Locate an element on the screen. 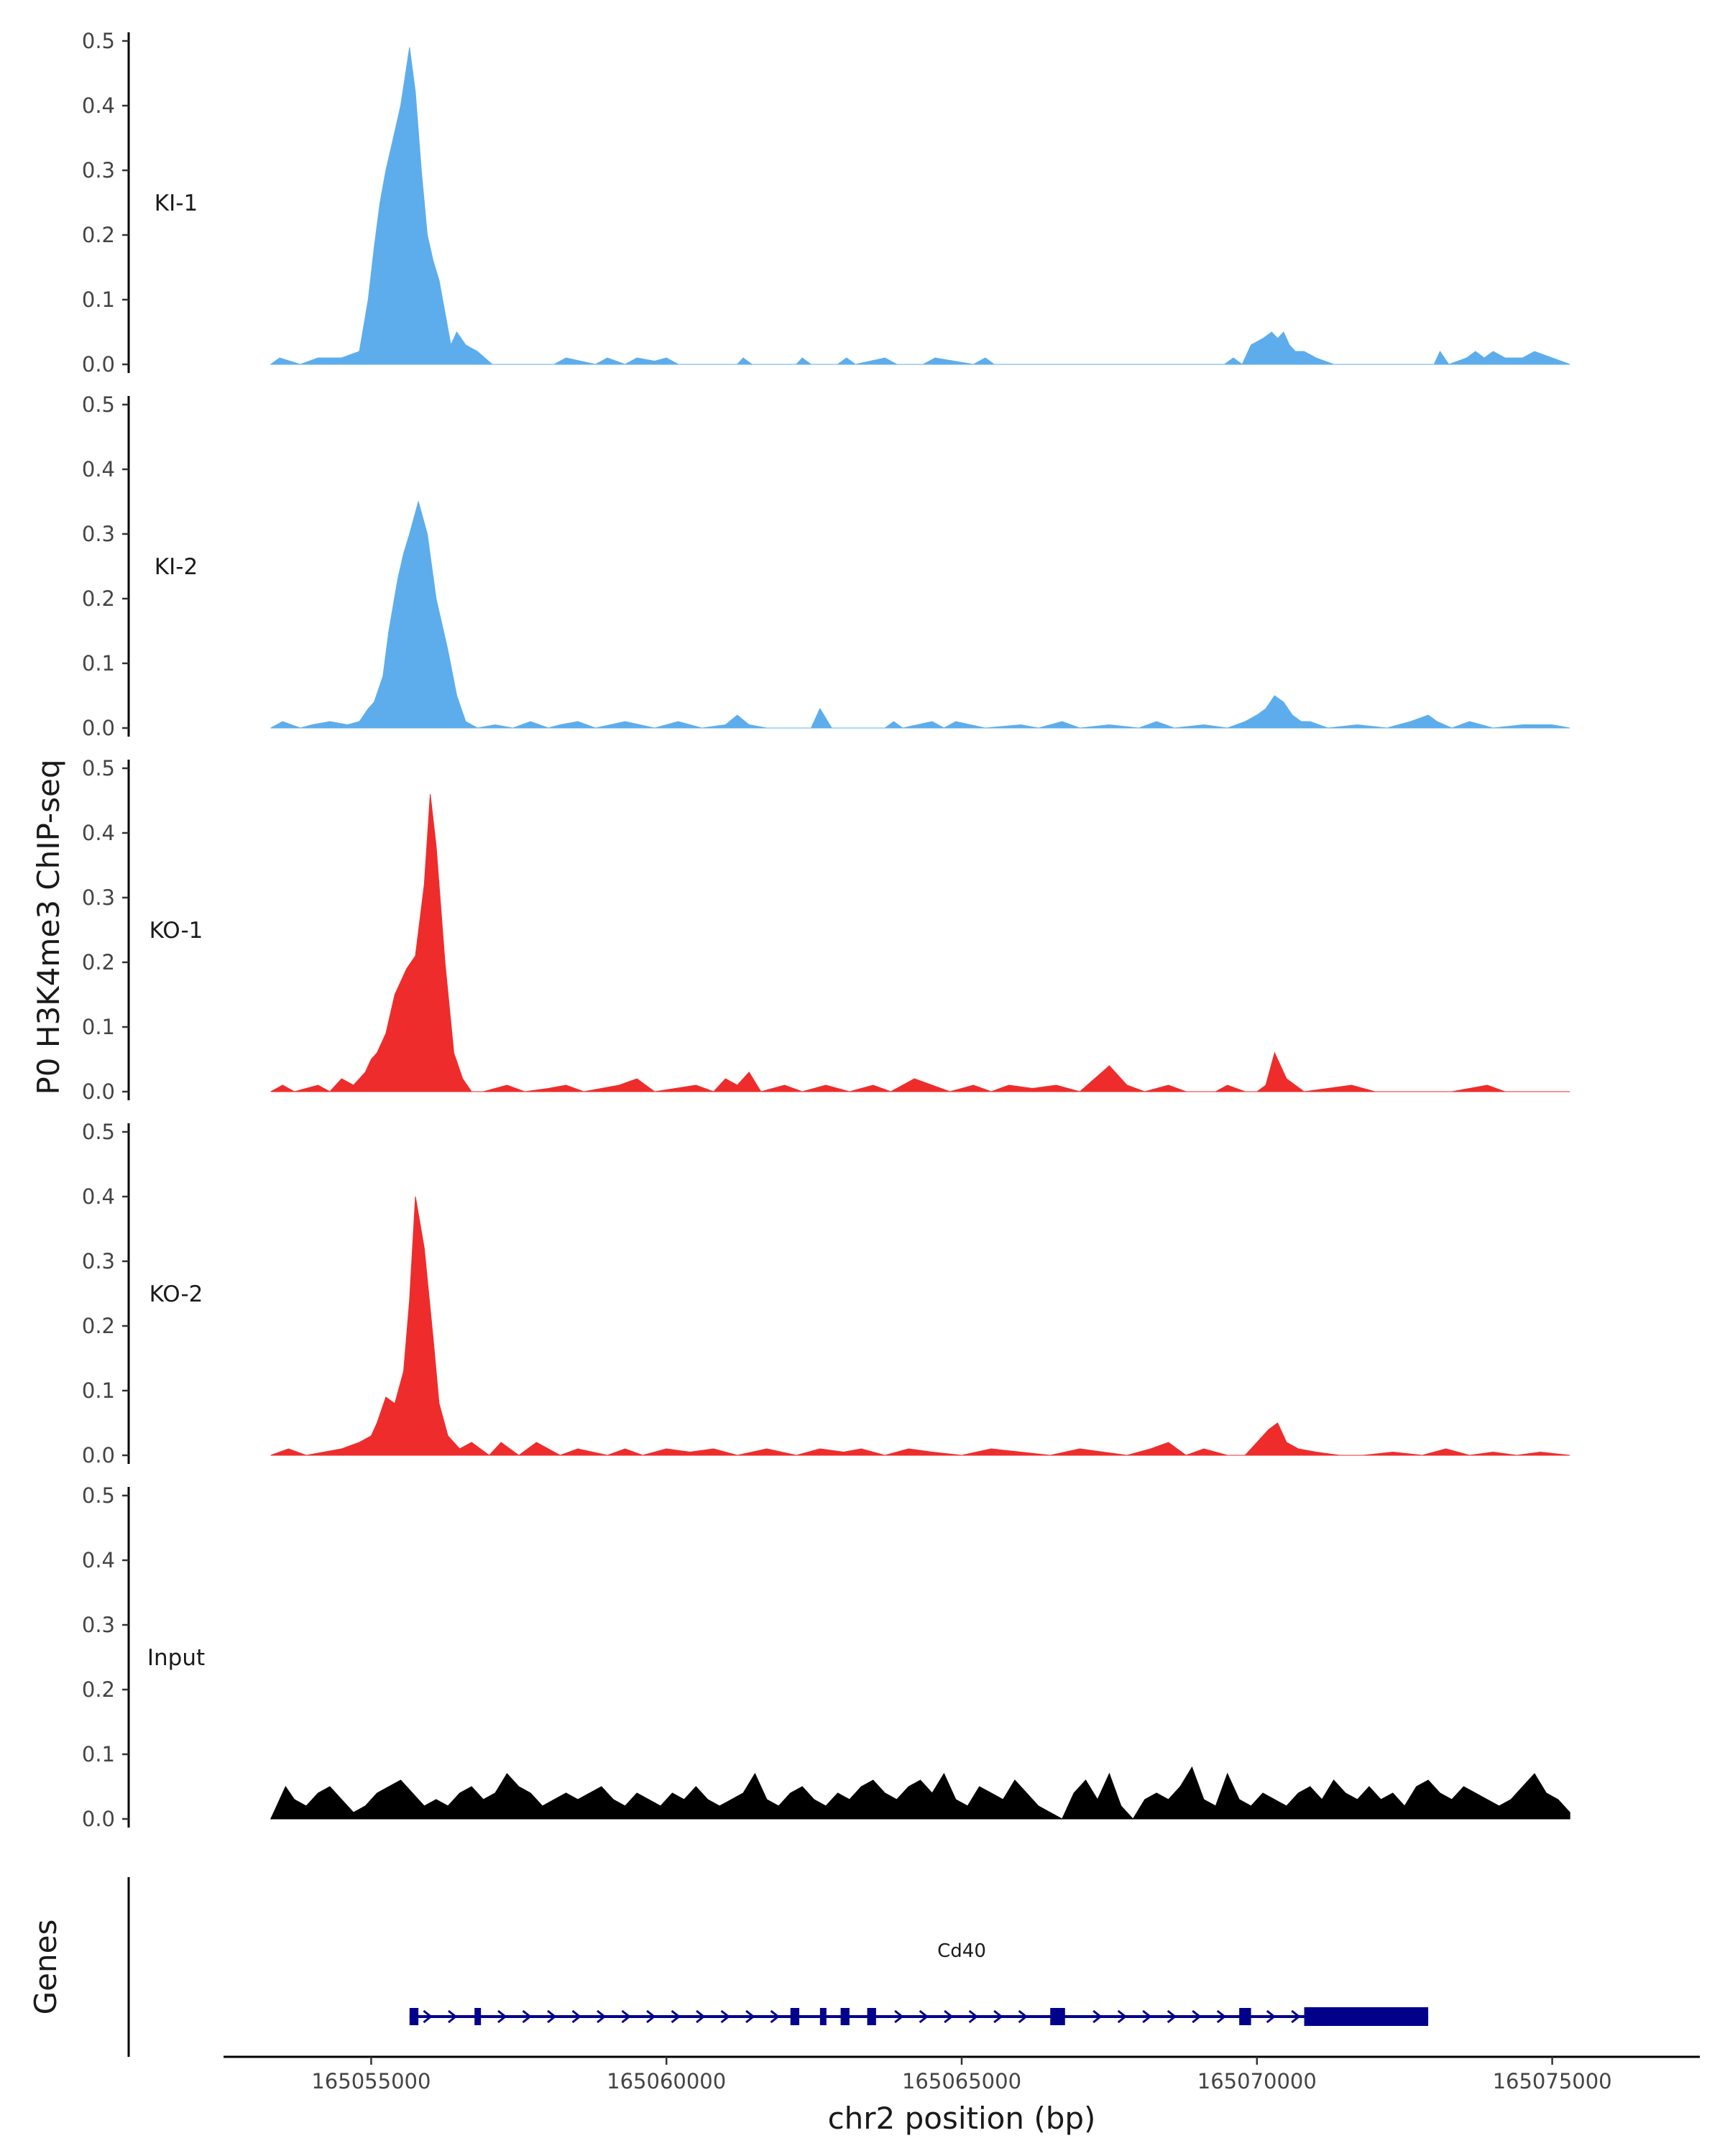 The width and height of the screenshot is (1725, 2156). gene-model is located at coordinates (919, 2017).